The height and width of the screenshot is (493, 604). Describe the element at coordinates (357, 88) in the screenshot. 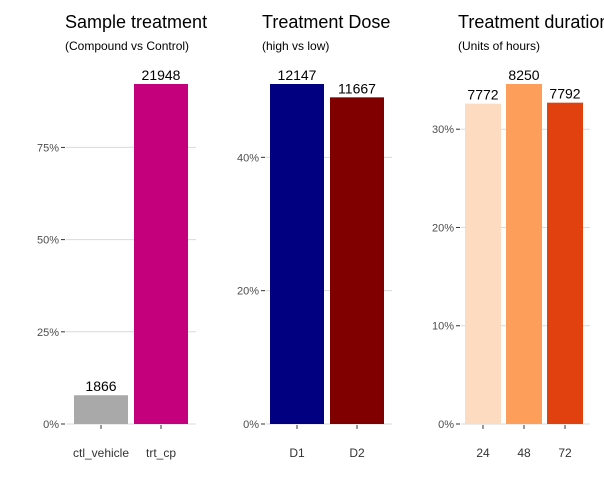

I see `data-label: 11667` at that location.